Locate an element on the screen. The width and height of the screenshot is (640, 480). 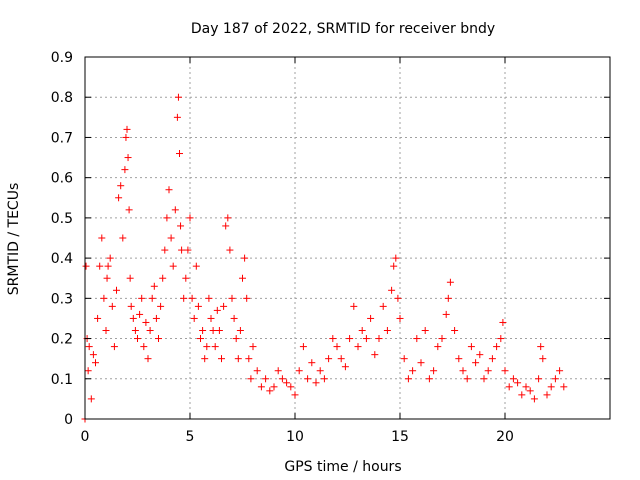
y-tick-label: 0.2 is located at coordinates (62, 340).